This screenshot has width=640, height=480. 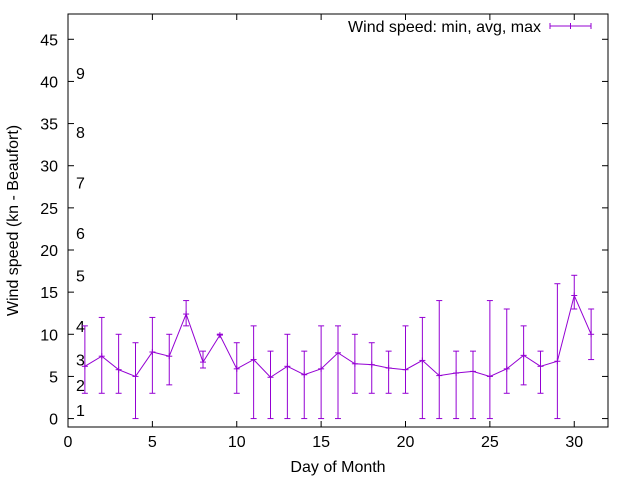 What do you see at coordinates (49, 167) in the screenshot?
I see `y-tick-label: 30` at bounding box center [49, 167].